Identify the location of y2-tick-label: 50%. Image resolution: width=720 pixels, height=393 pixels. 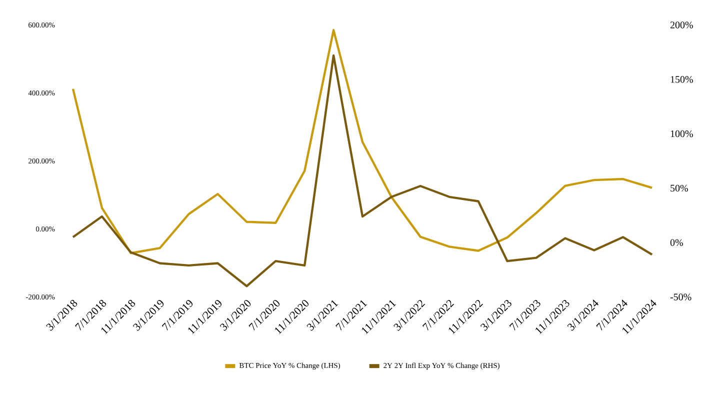
(679, 188).